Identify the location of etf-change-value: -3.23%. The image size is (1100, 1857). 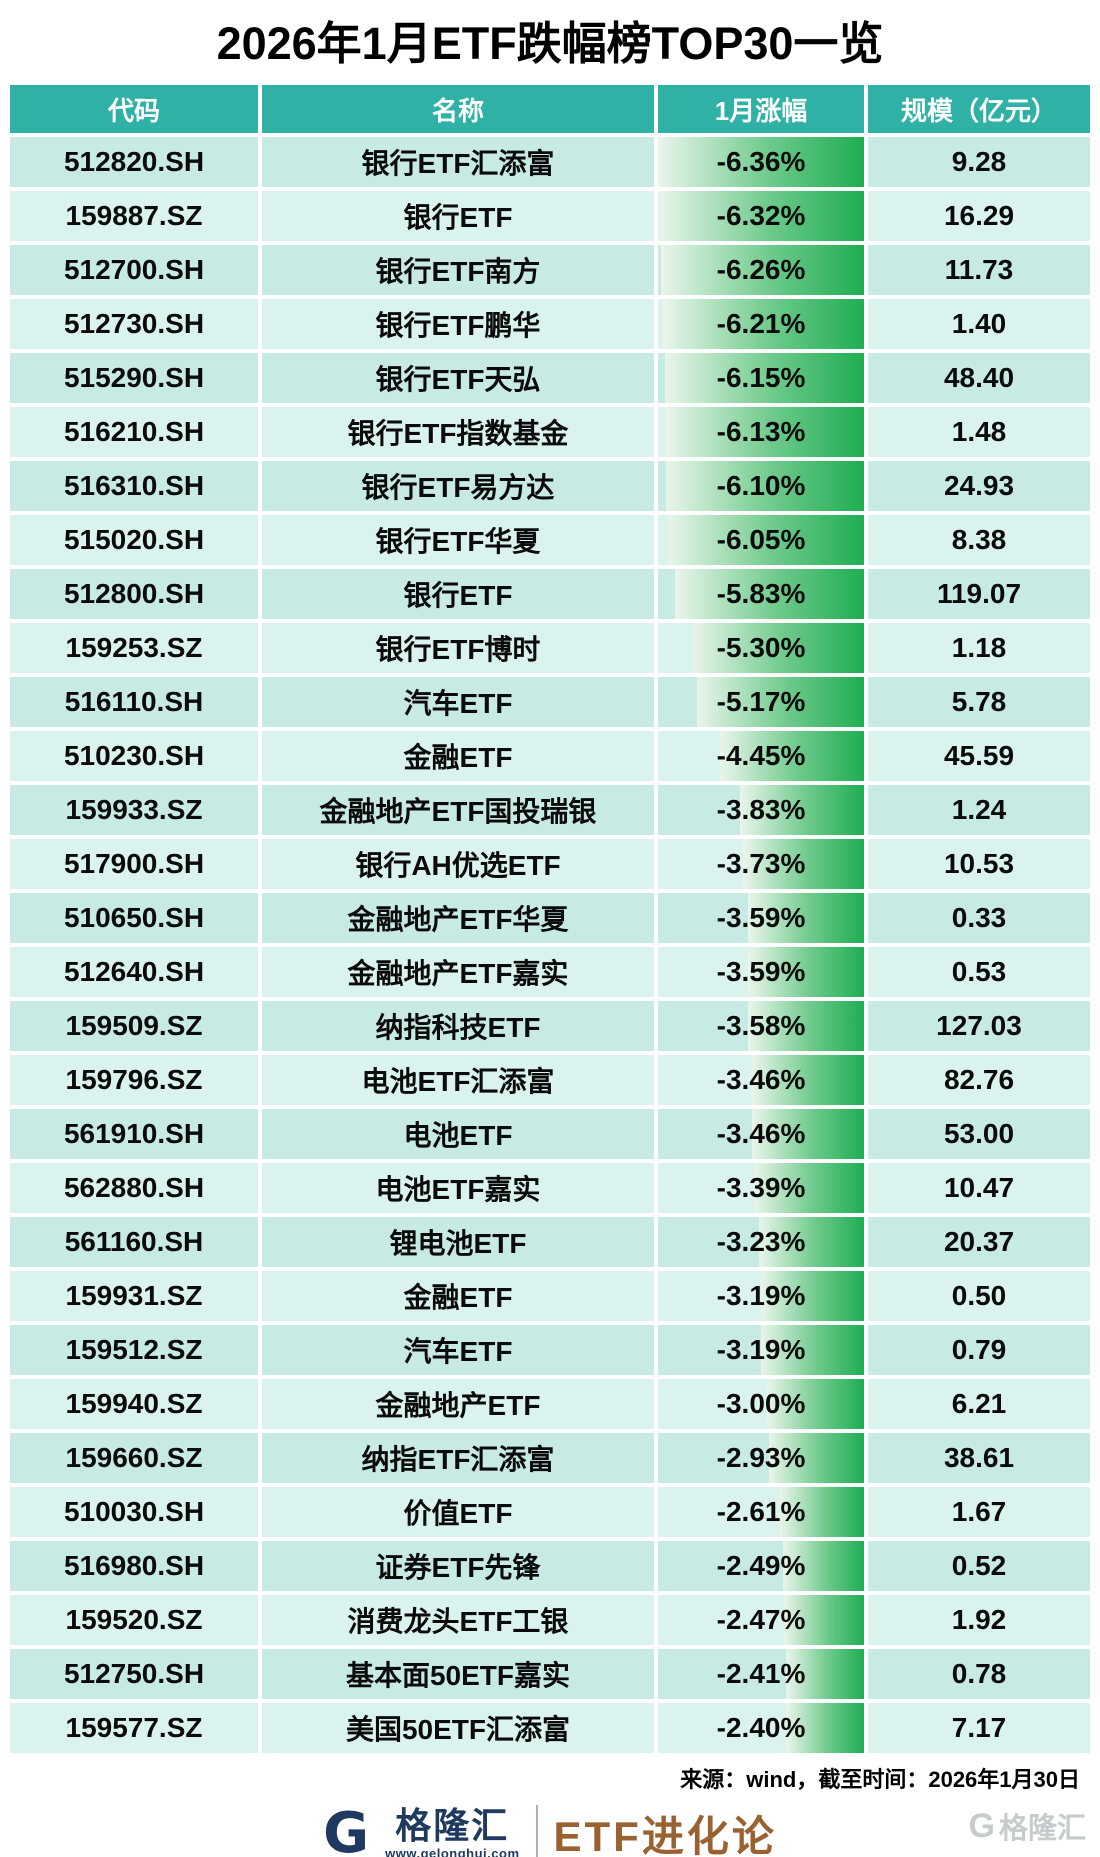
(761, 1242).